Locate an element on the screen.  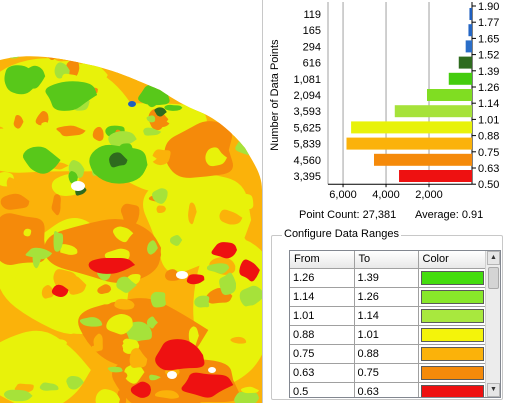
range-from-cell: 0.63 is located at coordinates (322, 373).